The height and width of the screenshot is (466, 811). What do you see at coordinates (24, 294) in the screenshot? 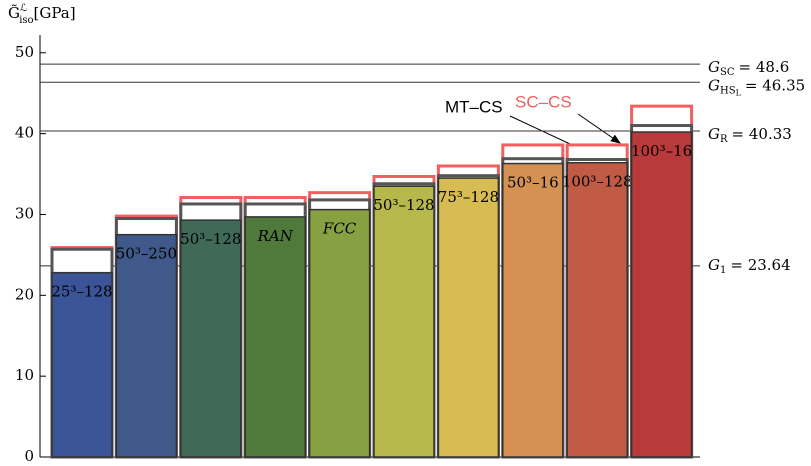
I see `y-tick-label: 20` at bounding box center [24, 294].